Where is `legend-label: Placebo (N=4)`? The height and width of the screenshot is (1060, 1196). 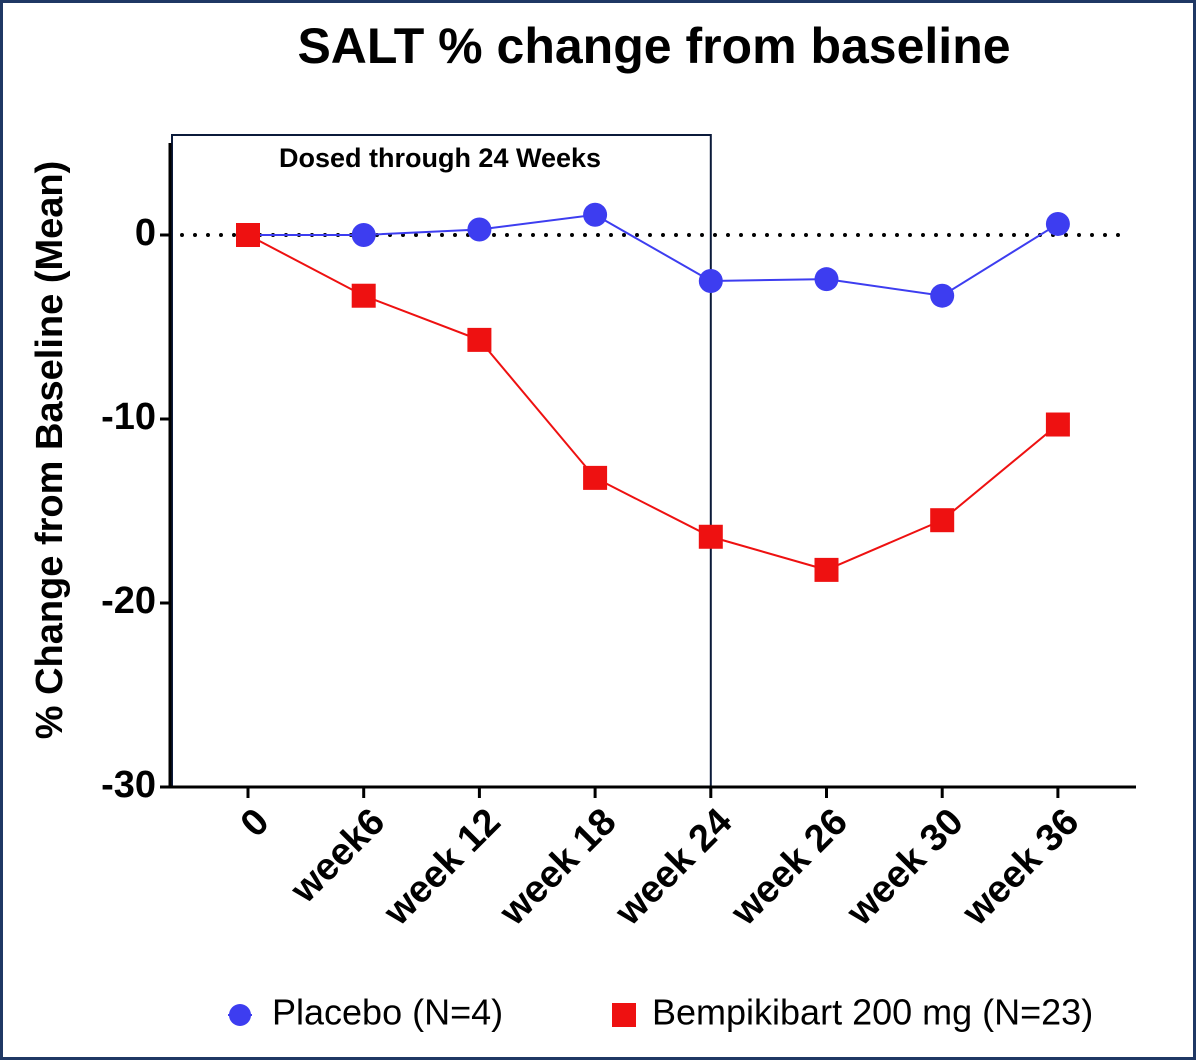
legend-label: Placebo (N=4) is located at coordinates (387, 1012).